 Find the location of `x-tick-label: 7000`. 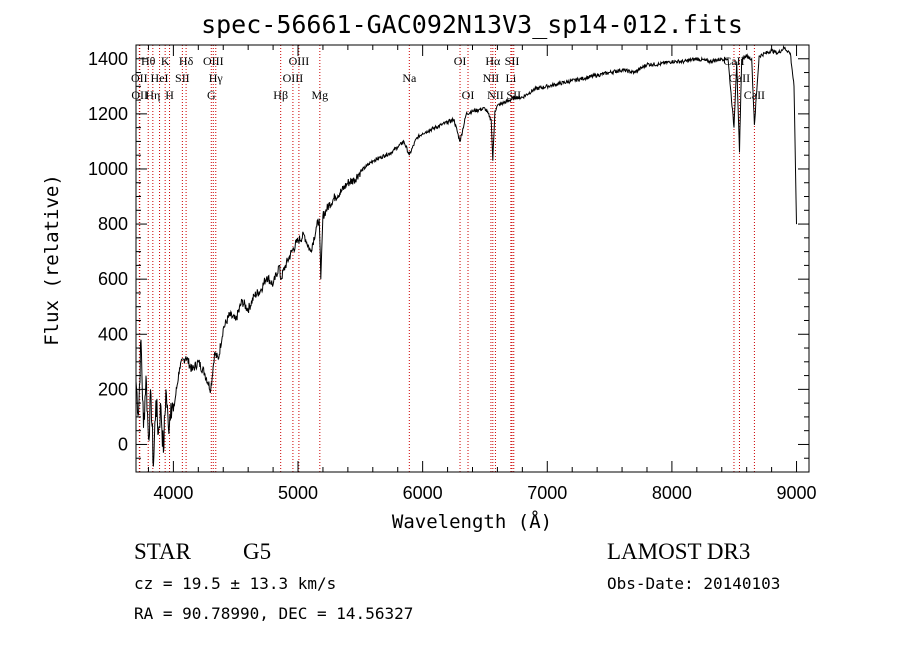

x-tick-label: 7000 is located at coordinates (547, 493).